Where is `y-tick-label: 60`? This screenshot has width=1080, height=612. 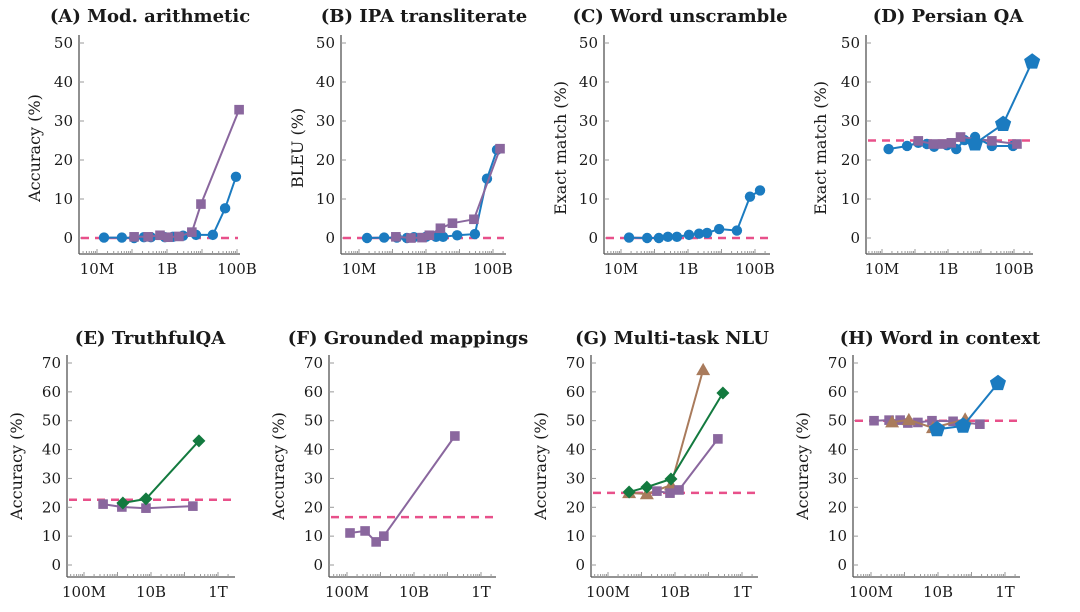
y-tick-label: 60 is located at coordinates (313, 392).